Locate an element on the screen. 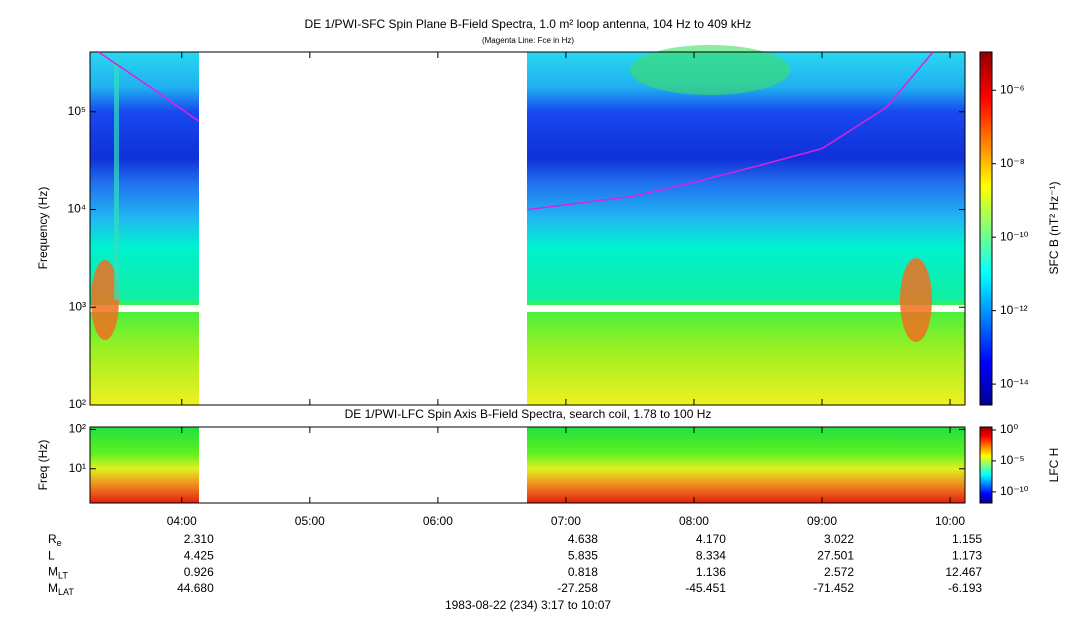  x-tick-label: 09:00 is located at coordinates (822, 521).